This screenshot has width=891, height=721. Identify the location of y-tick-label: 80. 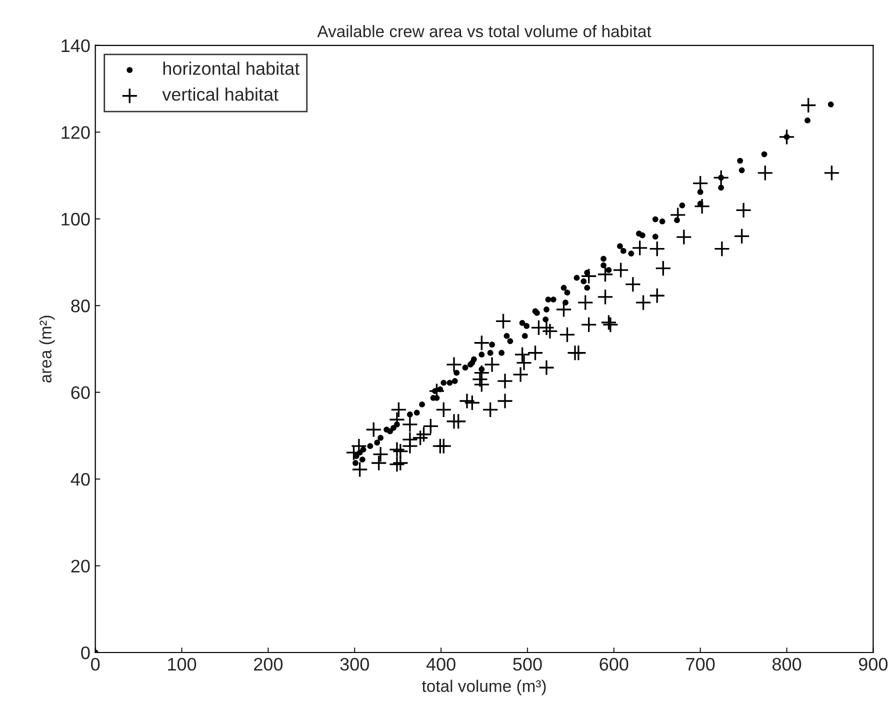
(80, 306).